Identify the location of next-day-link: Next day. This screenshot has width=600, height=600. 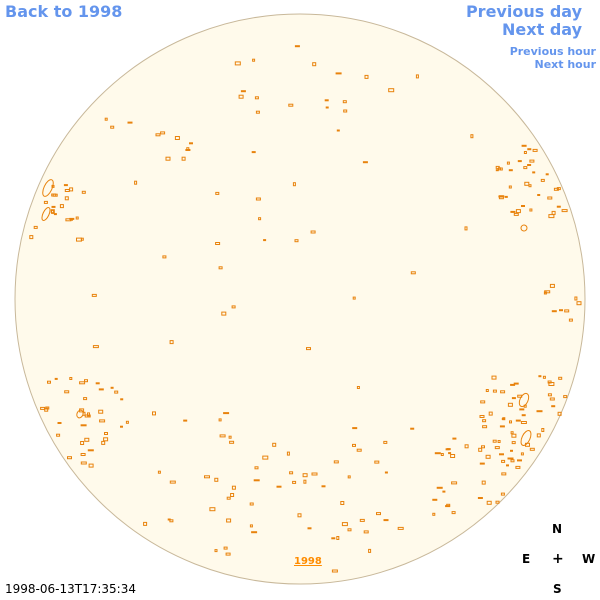
(542, 29).